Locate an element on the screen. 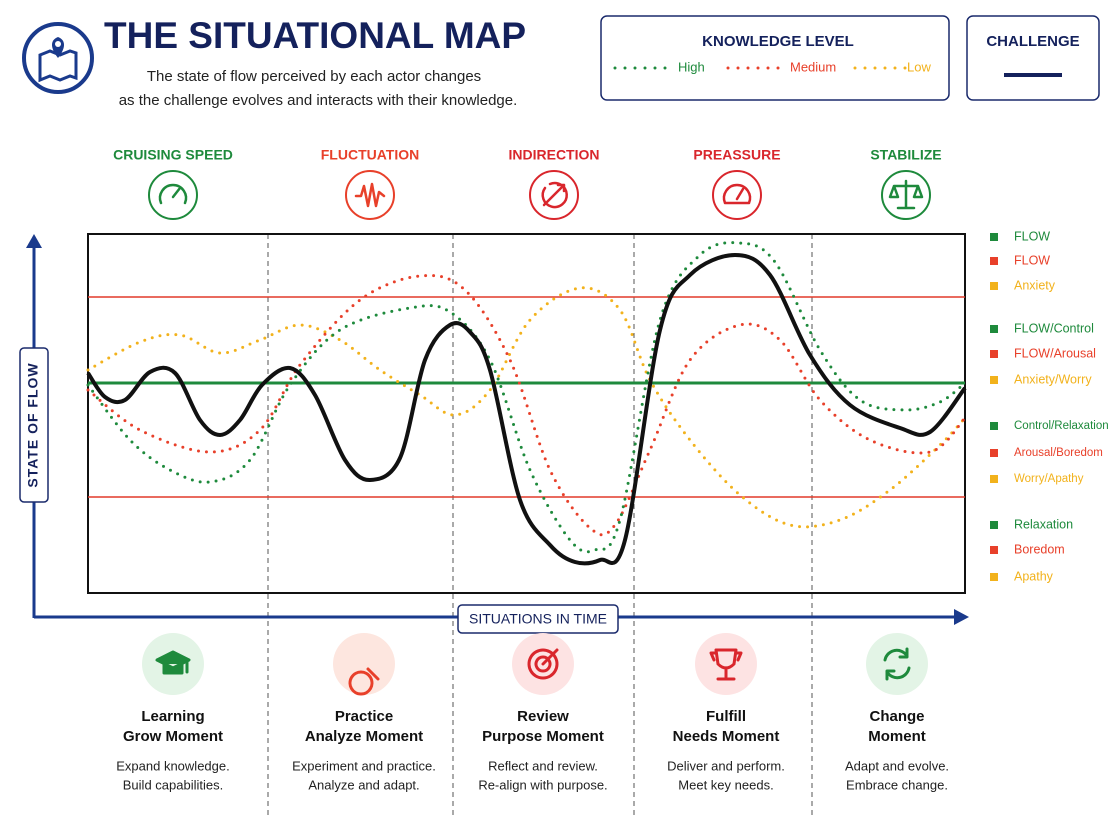  phase-label: PREASSURE is located at coordinates (736, 155).